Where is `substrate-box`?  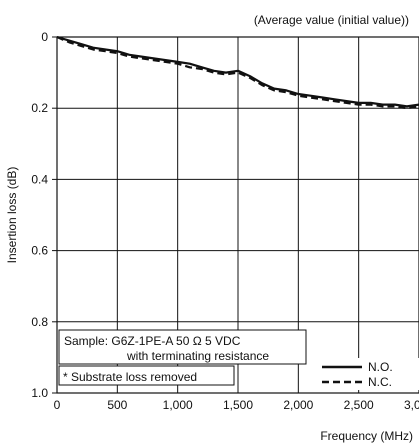
substrate-box is located at coordinates (146, 375).